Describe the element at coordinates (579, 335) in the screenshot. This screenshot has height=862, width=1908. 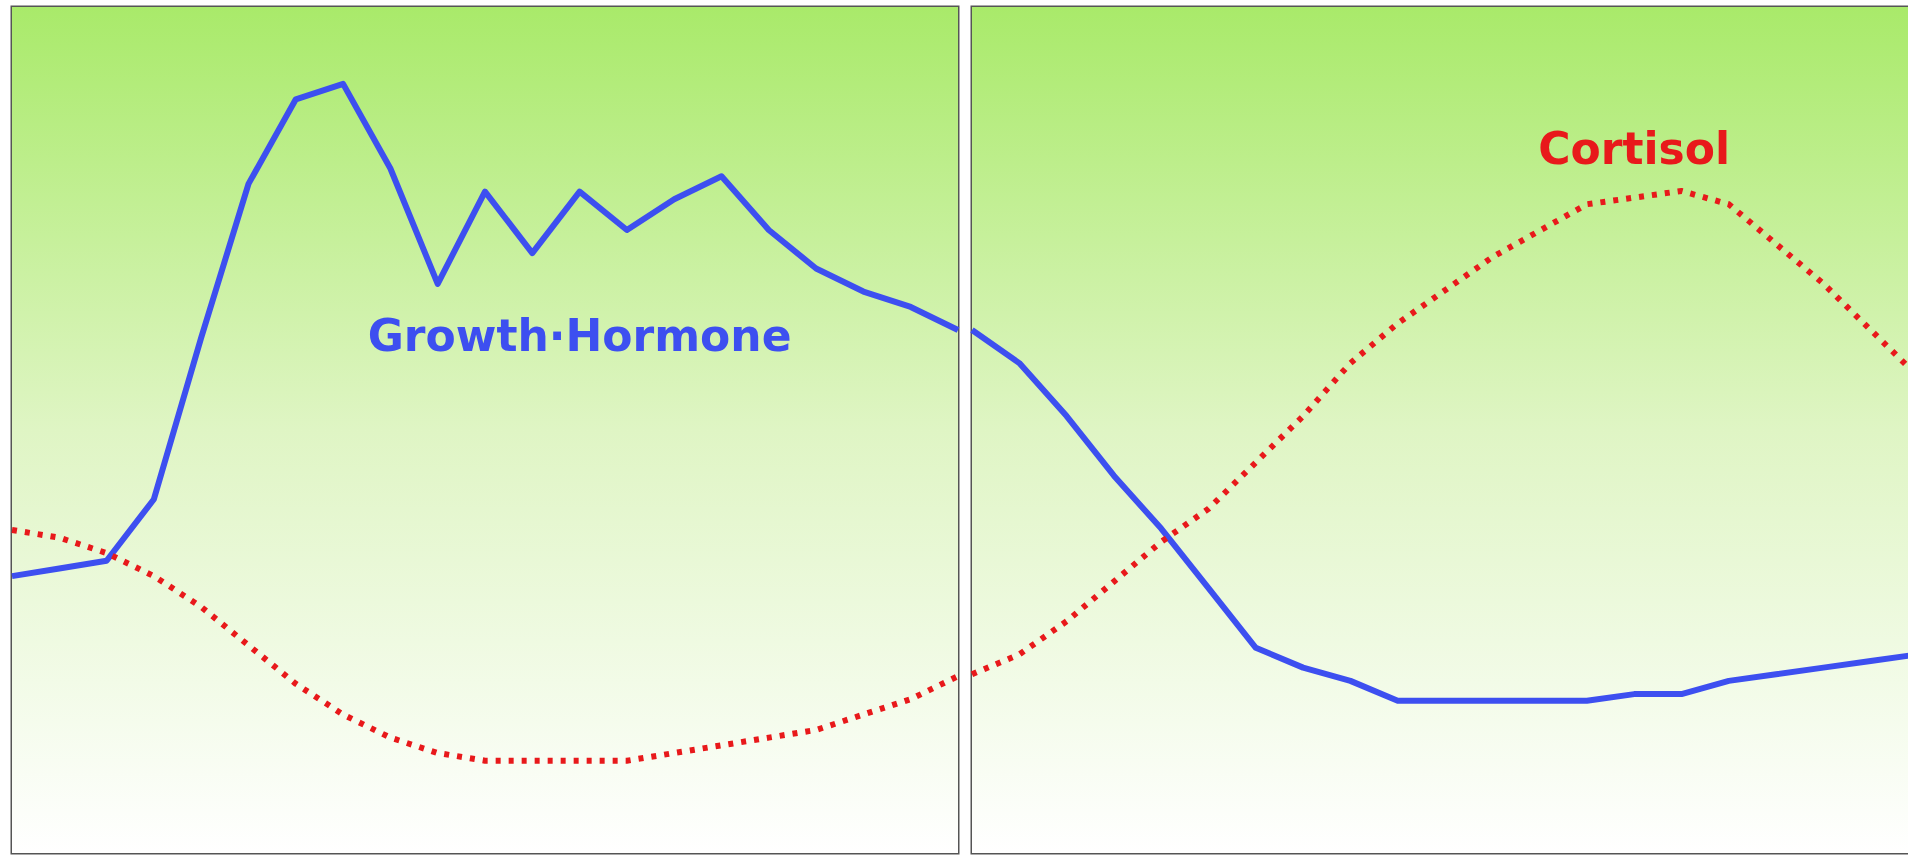
I see `series-label: Growth·Hormone` at that location.